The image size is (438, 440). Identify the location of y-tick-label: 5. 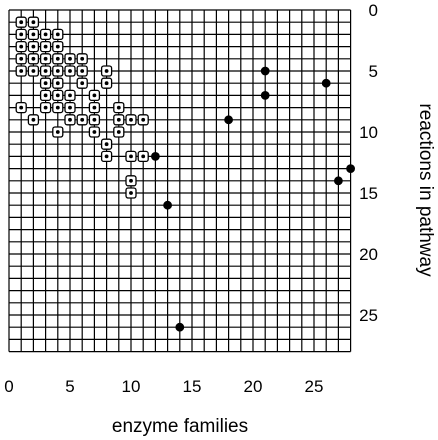
(373, 71).